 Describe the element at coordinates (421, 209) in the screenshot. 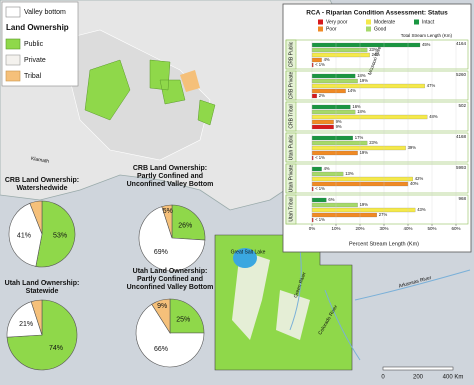

I see `bar-value-label: 43%` at that location.